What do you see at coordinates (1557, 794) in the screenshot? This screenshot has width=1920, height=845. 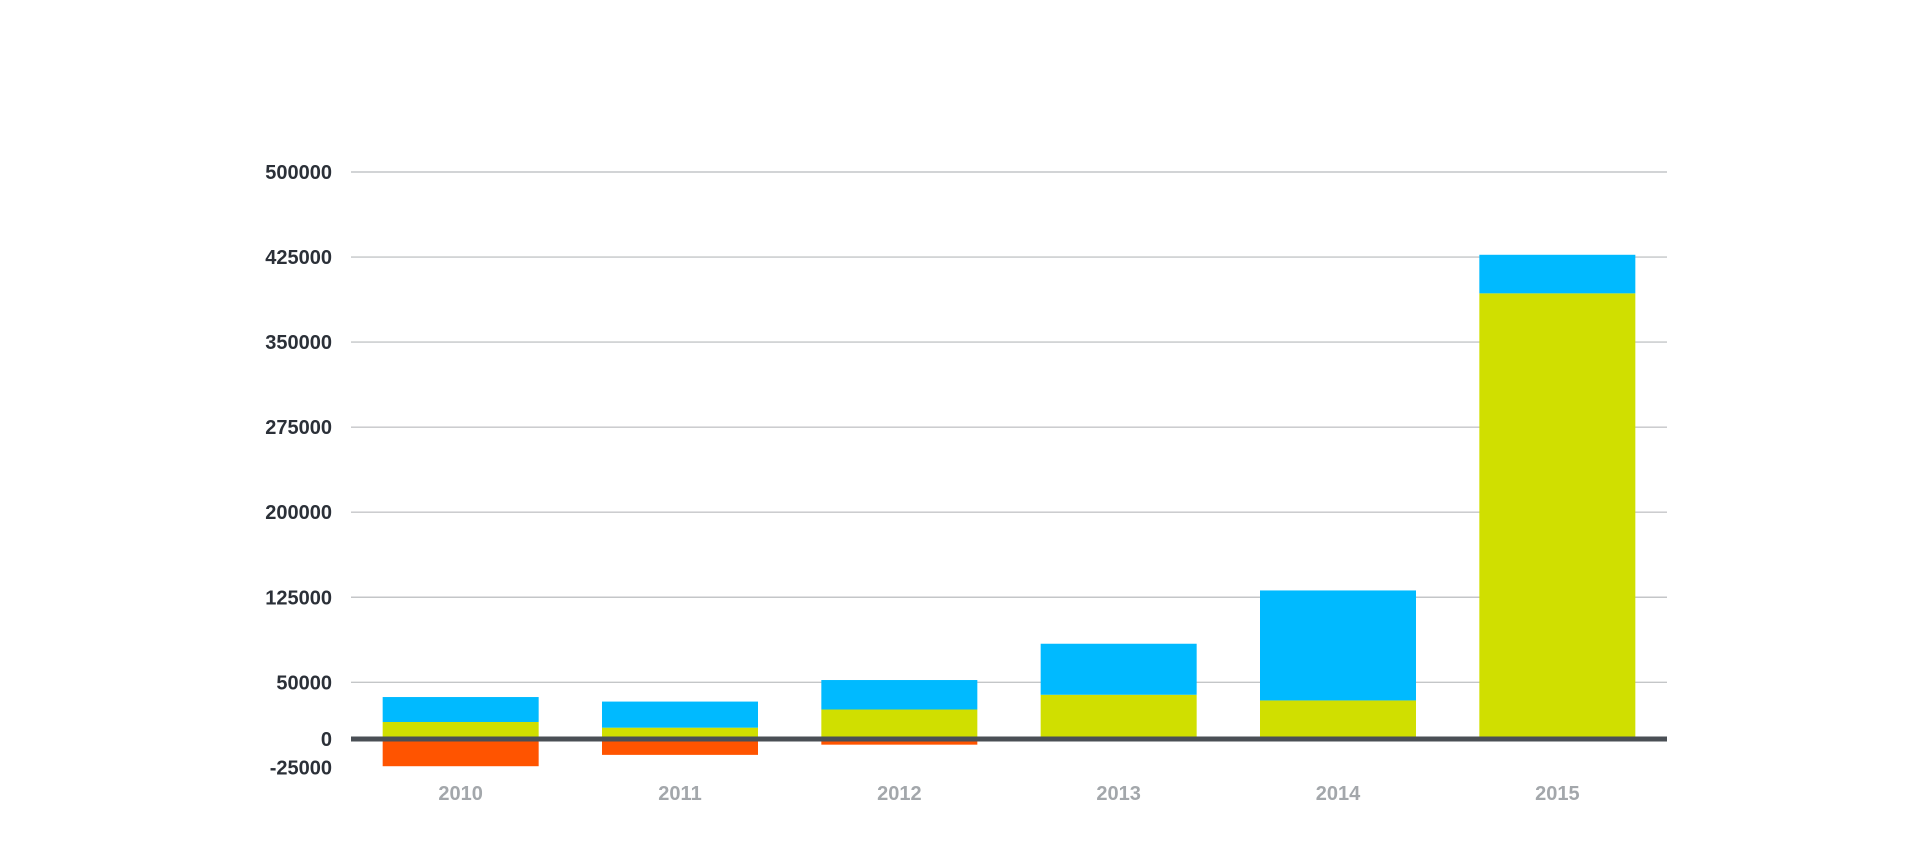 I see `x-tick-label: 2015` at bounding box center [1557, 794].